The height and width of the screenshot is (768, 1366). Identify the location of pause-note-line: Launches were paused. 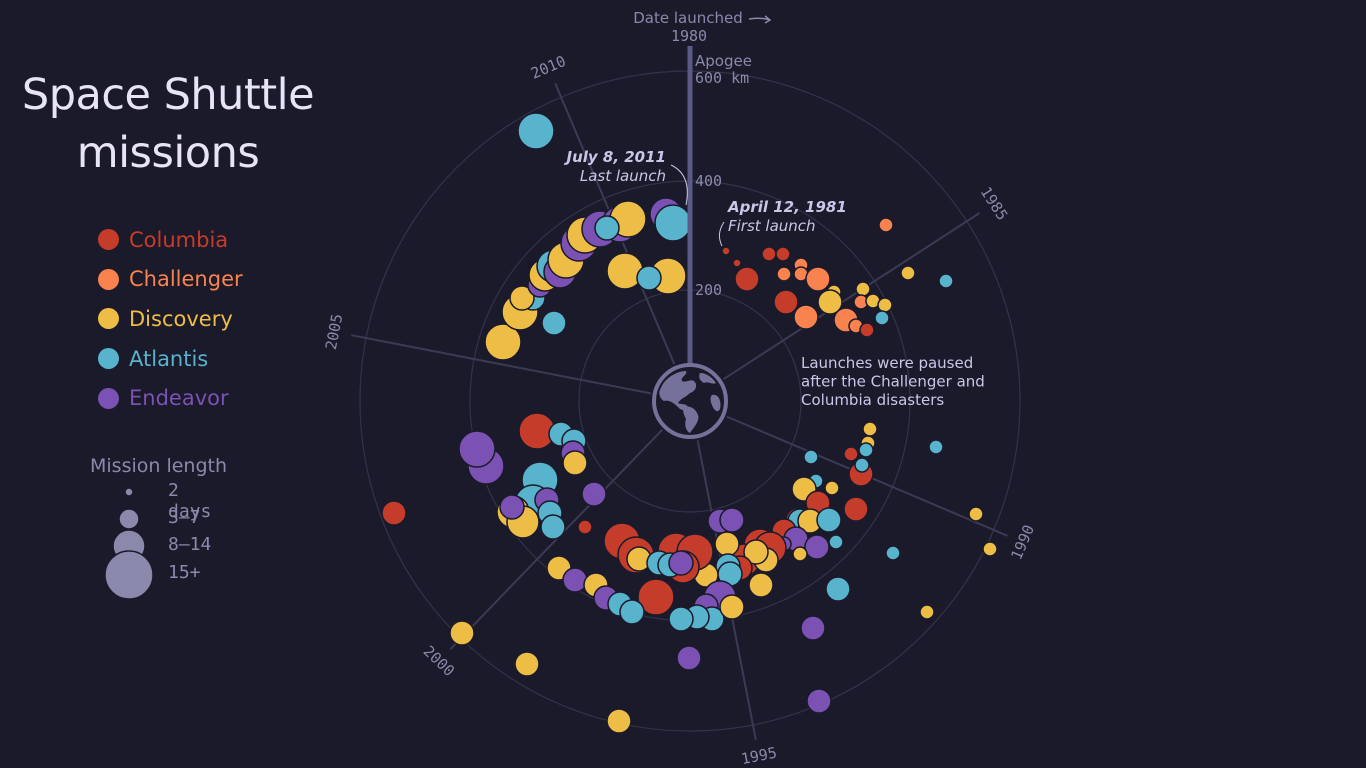
(887, 363).